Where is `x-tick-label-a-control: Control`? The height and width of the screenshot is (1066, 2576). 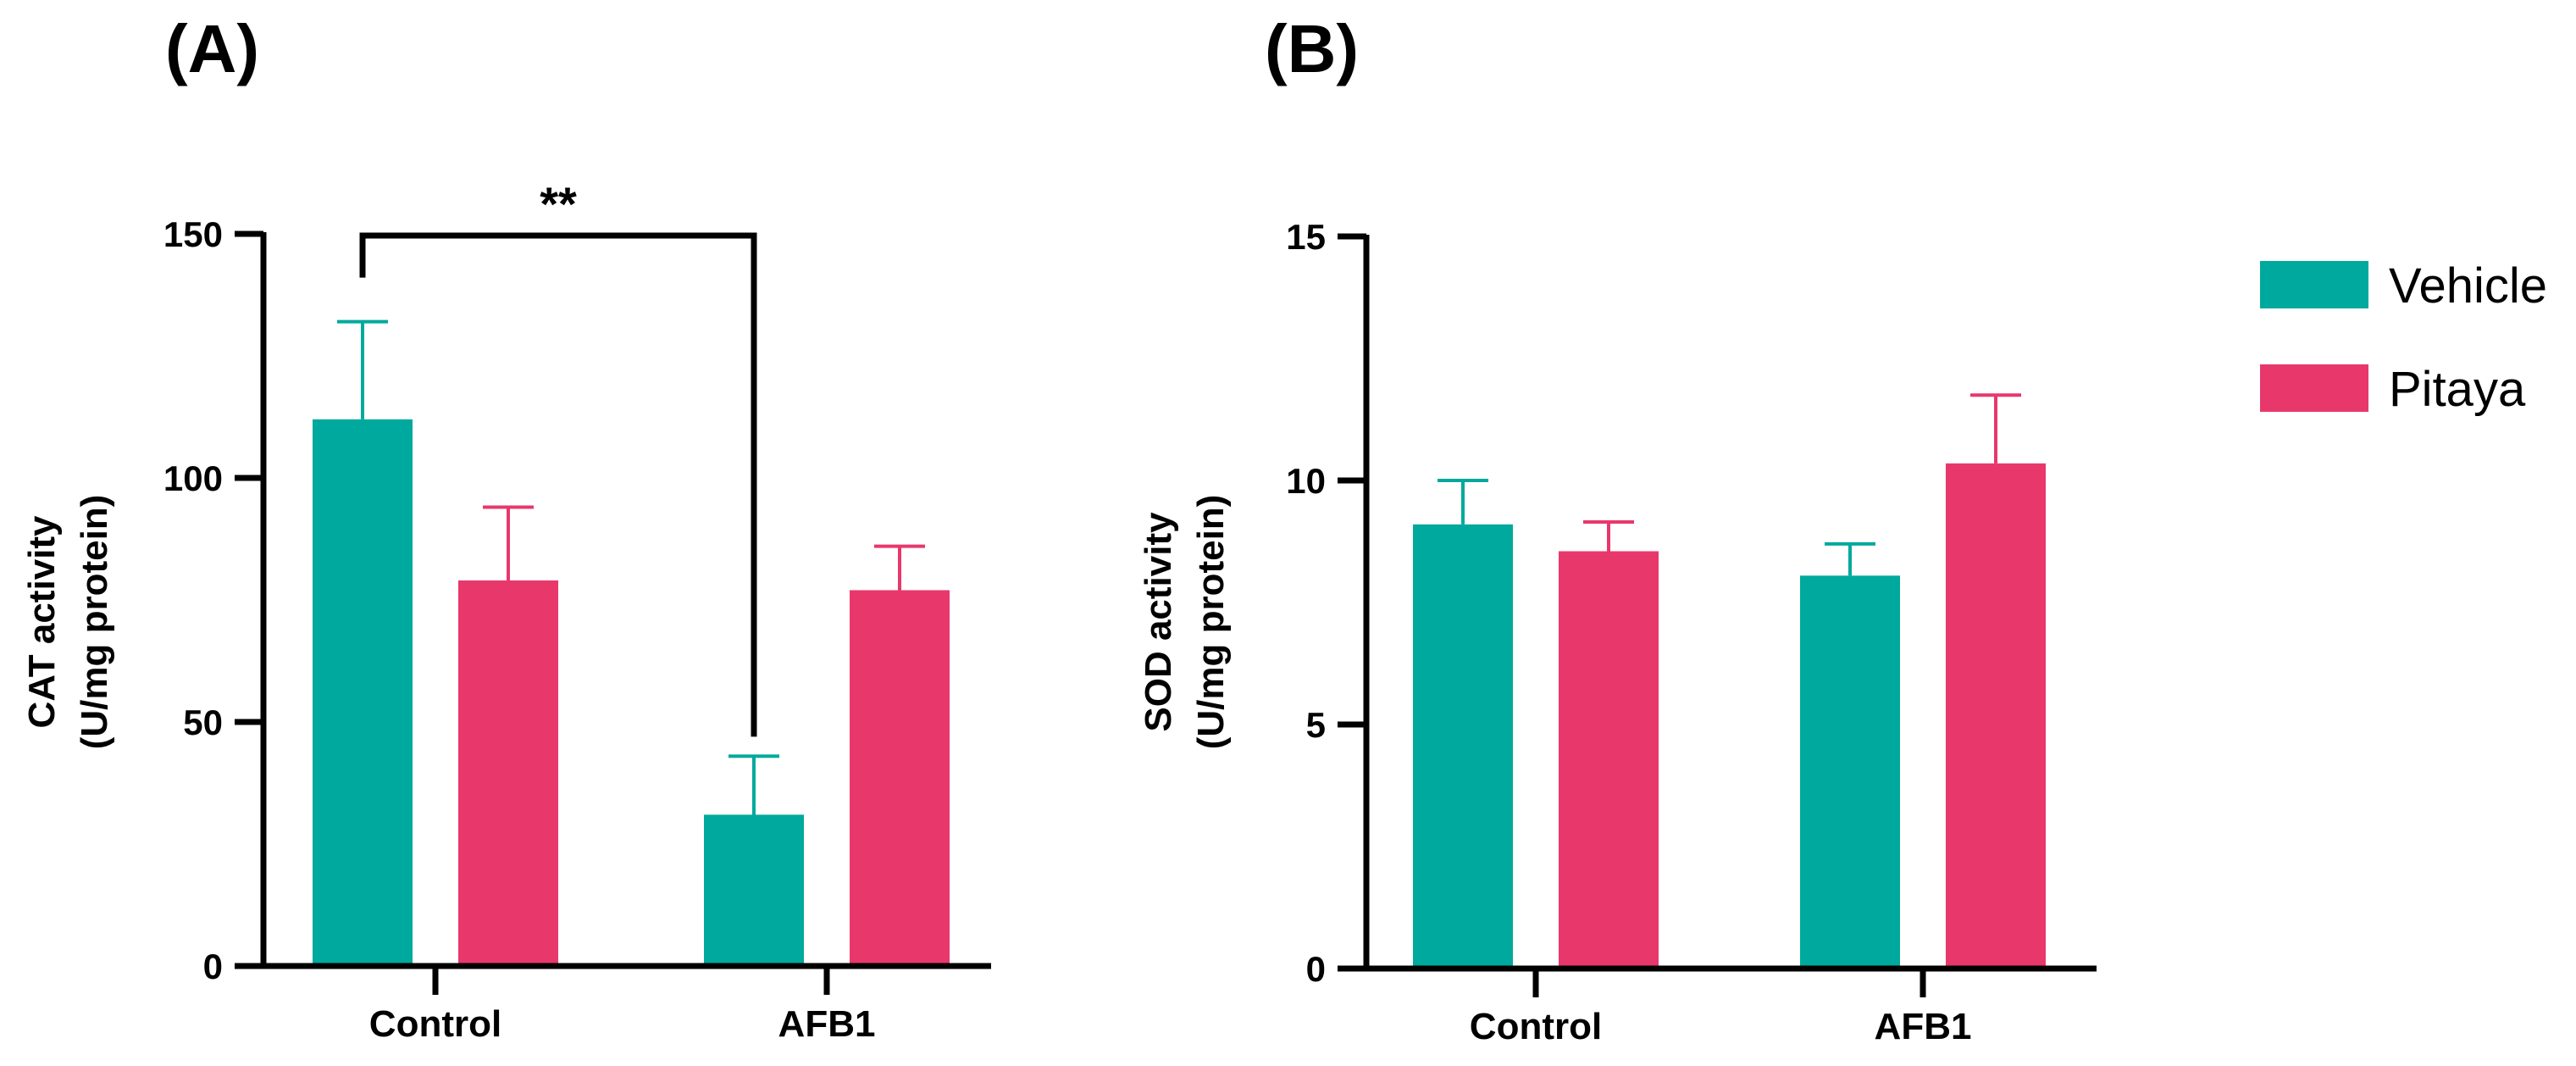
x-tick-label-a-control: Control is located at coordinates (435, 1024).